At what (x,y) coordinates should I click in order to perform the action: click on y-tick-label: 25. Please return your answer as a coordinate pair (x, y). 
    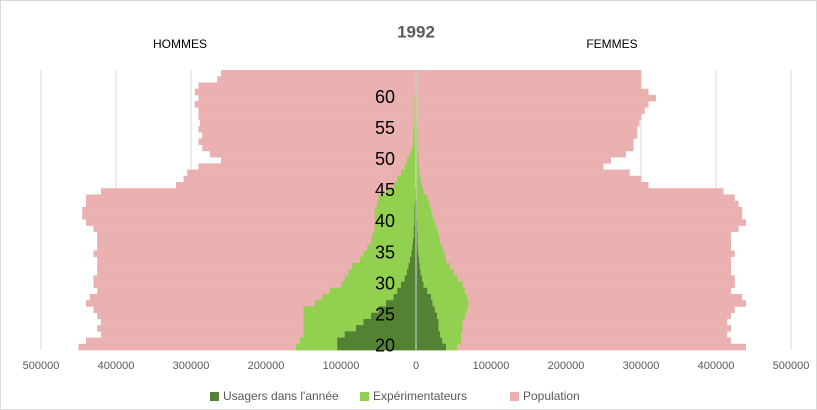
    Looking at the image, I should click on (385, 315).